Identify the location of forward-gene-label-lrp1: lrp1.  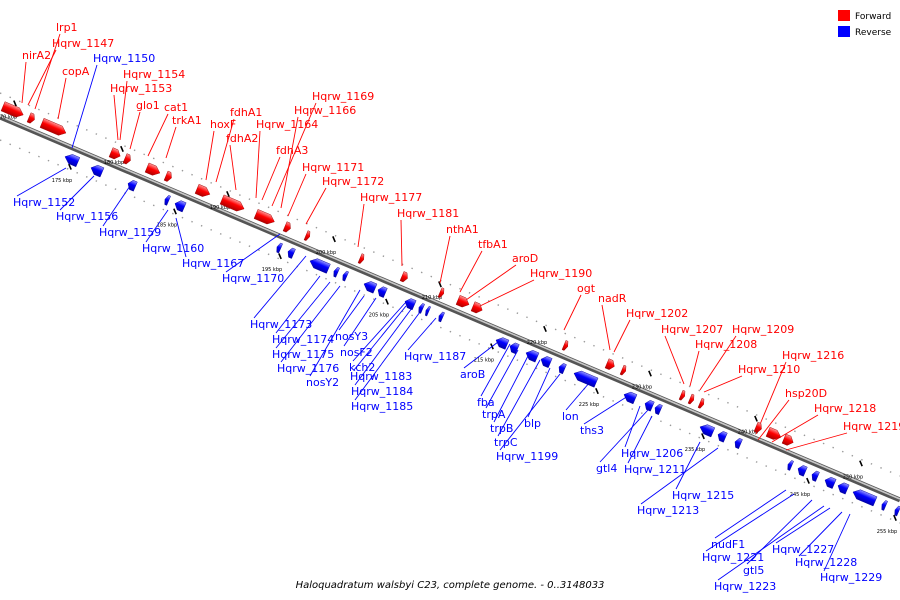
(67, 27).